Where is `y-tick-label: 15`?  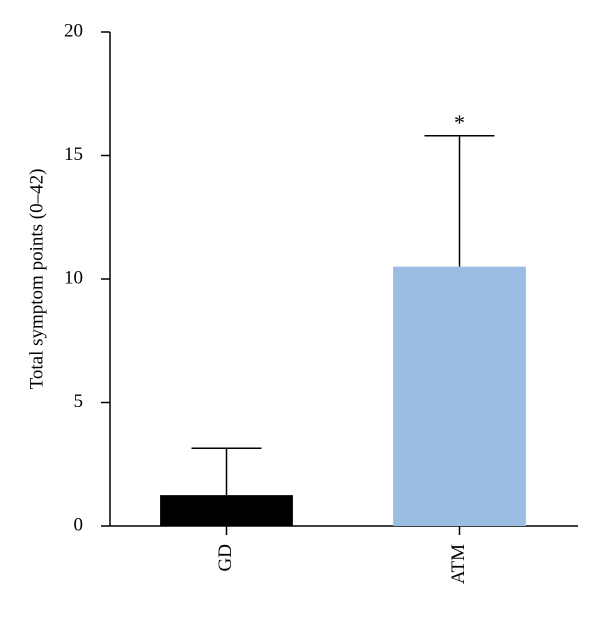
y-tick-label: 15 is located at coordinates (73, 154).